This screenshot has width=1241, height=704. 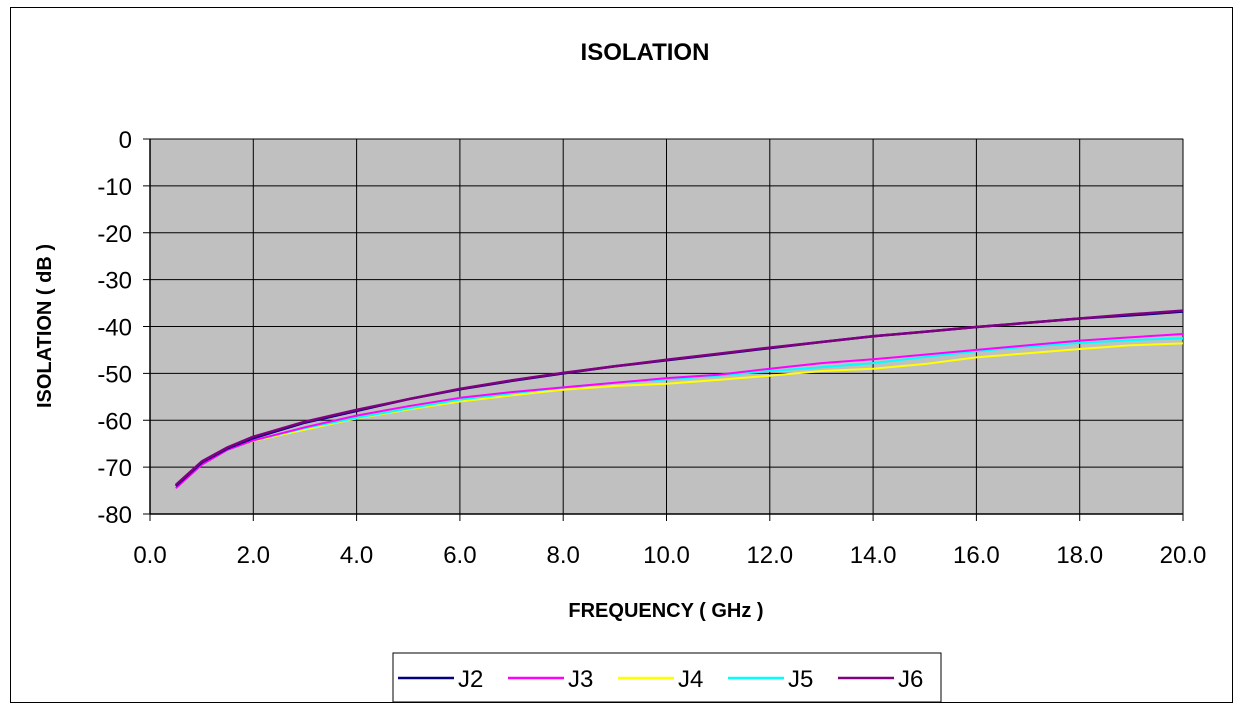 What do you see at coordinates (645, 52) in the screenshot?
I see `chart-title: ISOLATION` at bounding box center [645, 52].